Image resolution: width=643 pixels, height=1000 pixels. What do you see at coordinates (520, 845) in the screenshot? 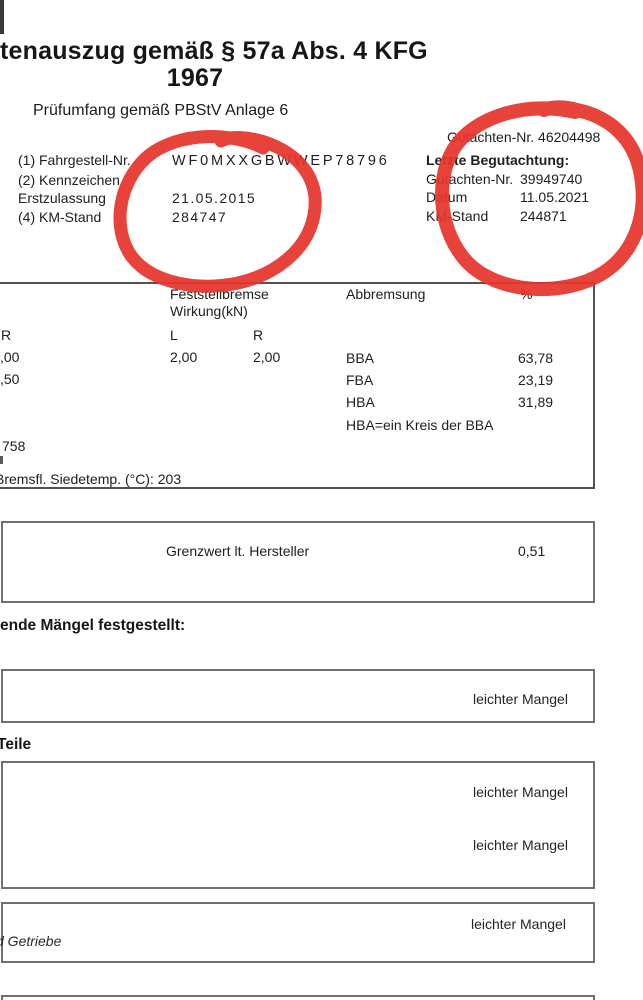
I see `defect2b-severity: leichter Mangel` at bounding box center [520, 845].